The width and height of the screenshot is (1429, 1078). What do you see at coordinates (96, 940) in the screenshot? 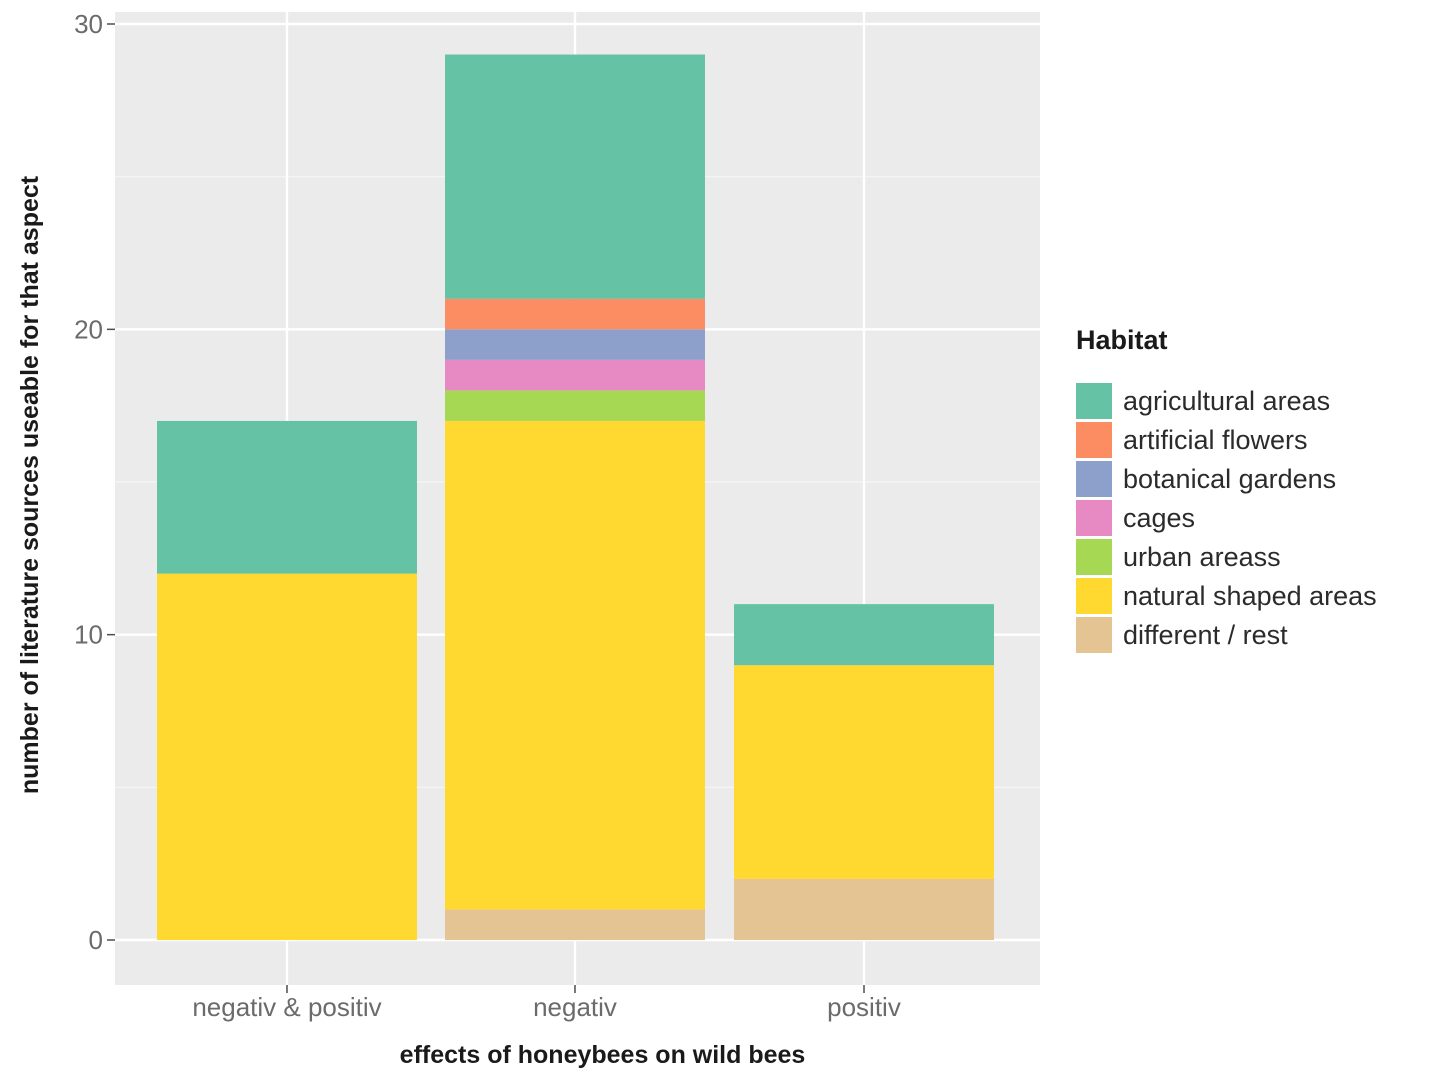
I see `y-tick-label: 0` at bounding box center [96, 940].